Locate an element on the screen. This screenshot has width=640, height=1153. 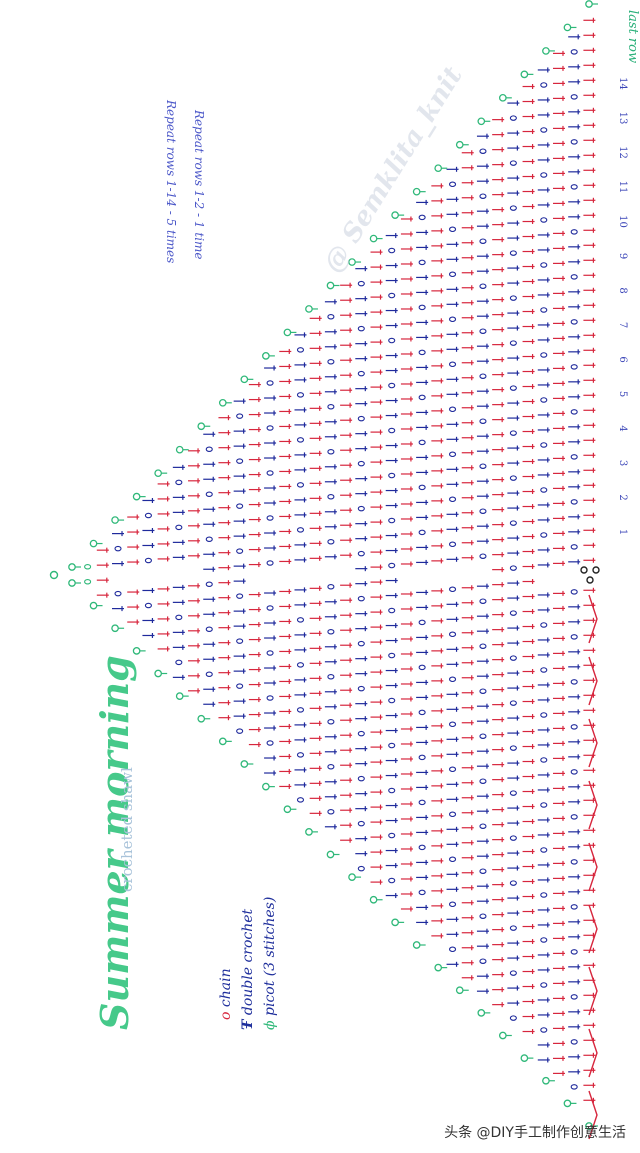
row-number: 2 is located at coordinates (622, 497).